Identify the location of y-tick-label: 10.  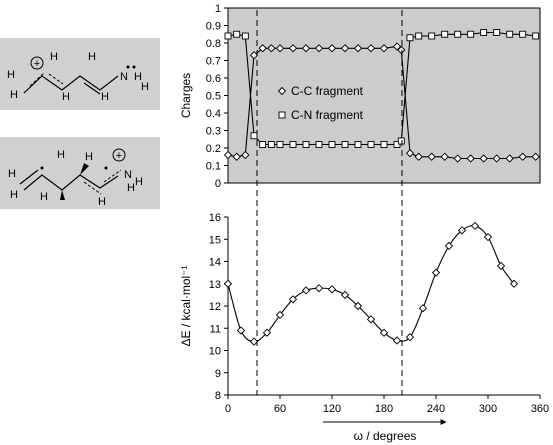
(215, 352).